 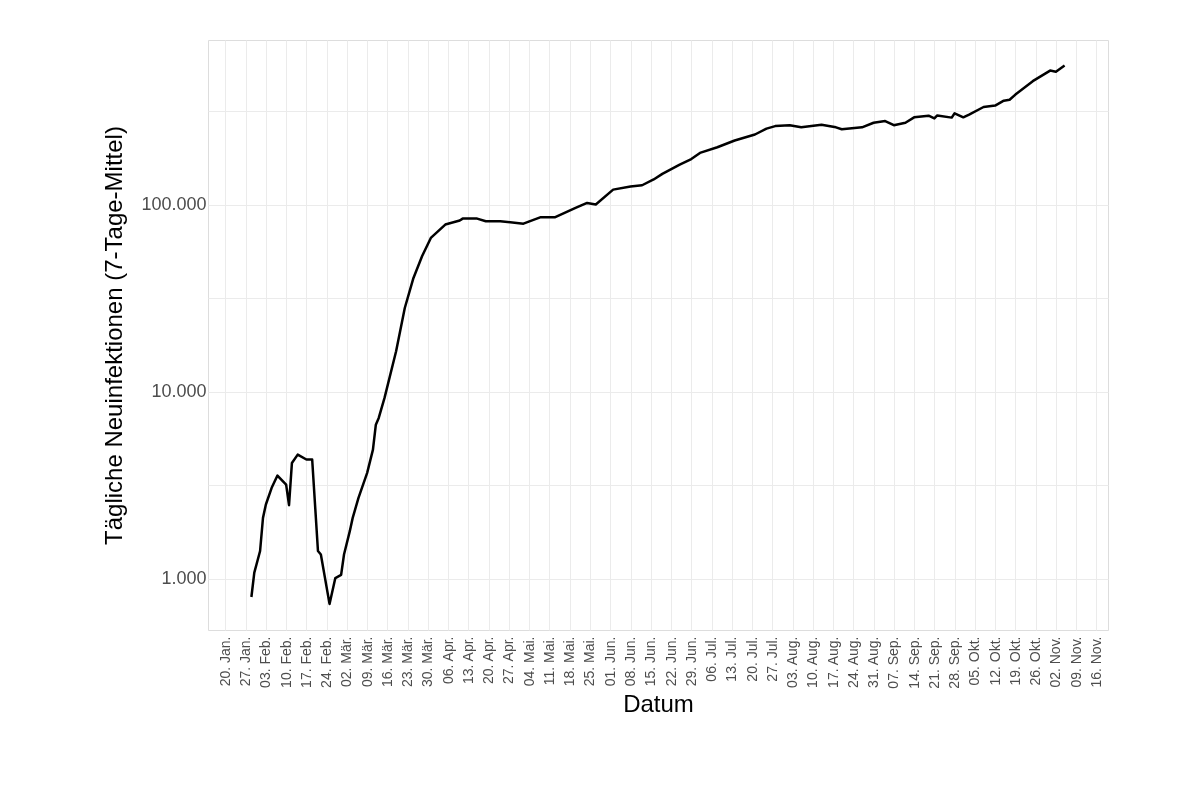 I want to click on x-tick-label: 20. Jan., so click(x=224, y=661).